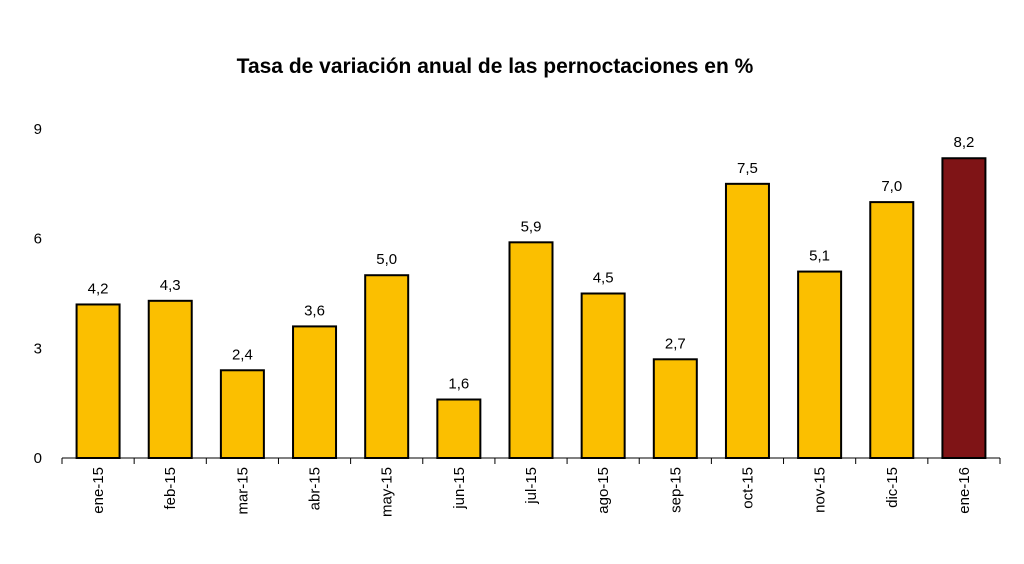 This screenshot has height=564, width=1024. I want to click on data-label: 4,3, so click(170, 285).